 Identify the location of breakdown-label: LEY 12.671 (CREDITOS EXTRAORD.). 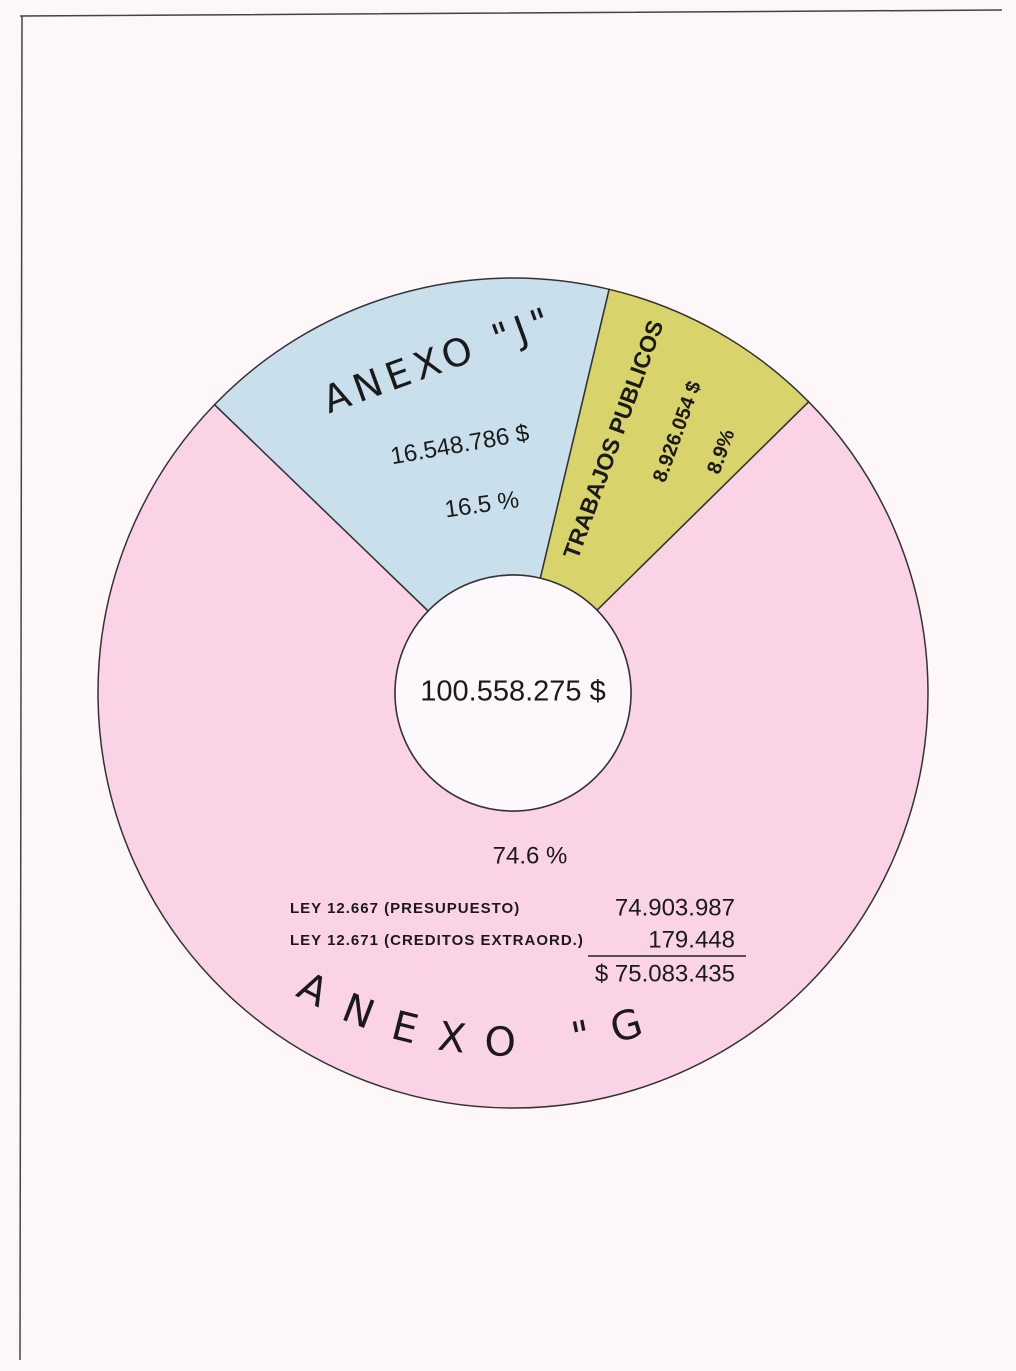
(437, 940).